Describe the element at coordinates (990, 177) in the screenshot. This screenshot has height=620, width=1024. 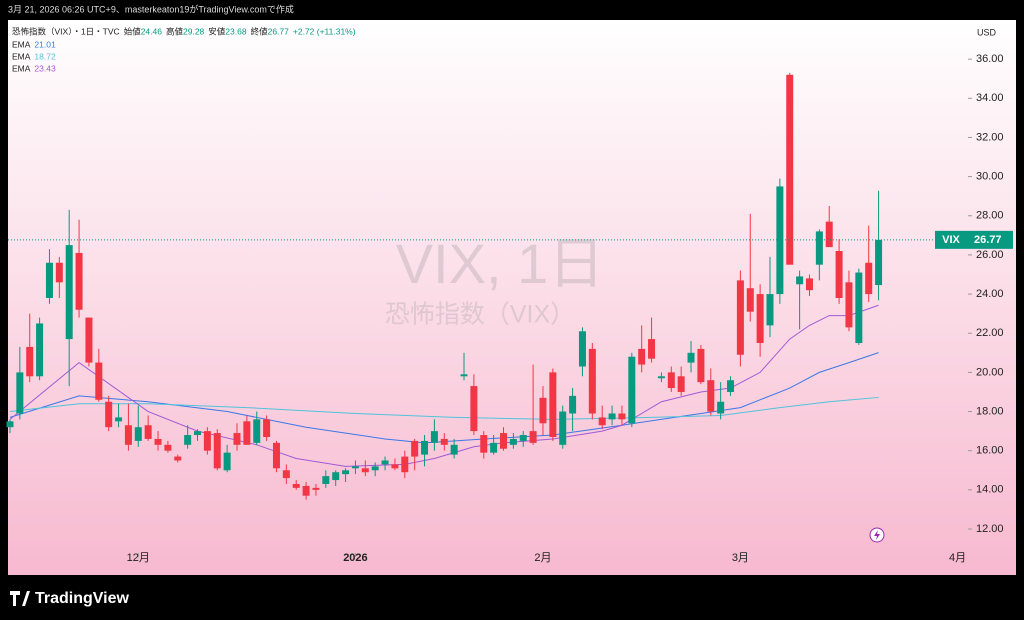
I see `y-tick-label: 30.00` at that location.